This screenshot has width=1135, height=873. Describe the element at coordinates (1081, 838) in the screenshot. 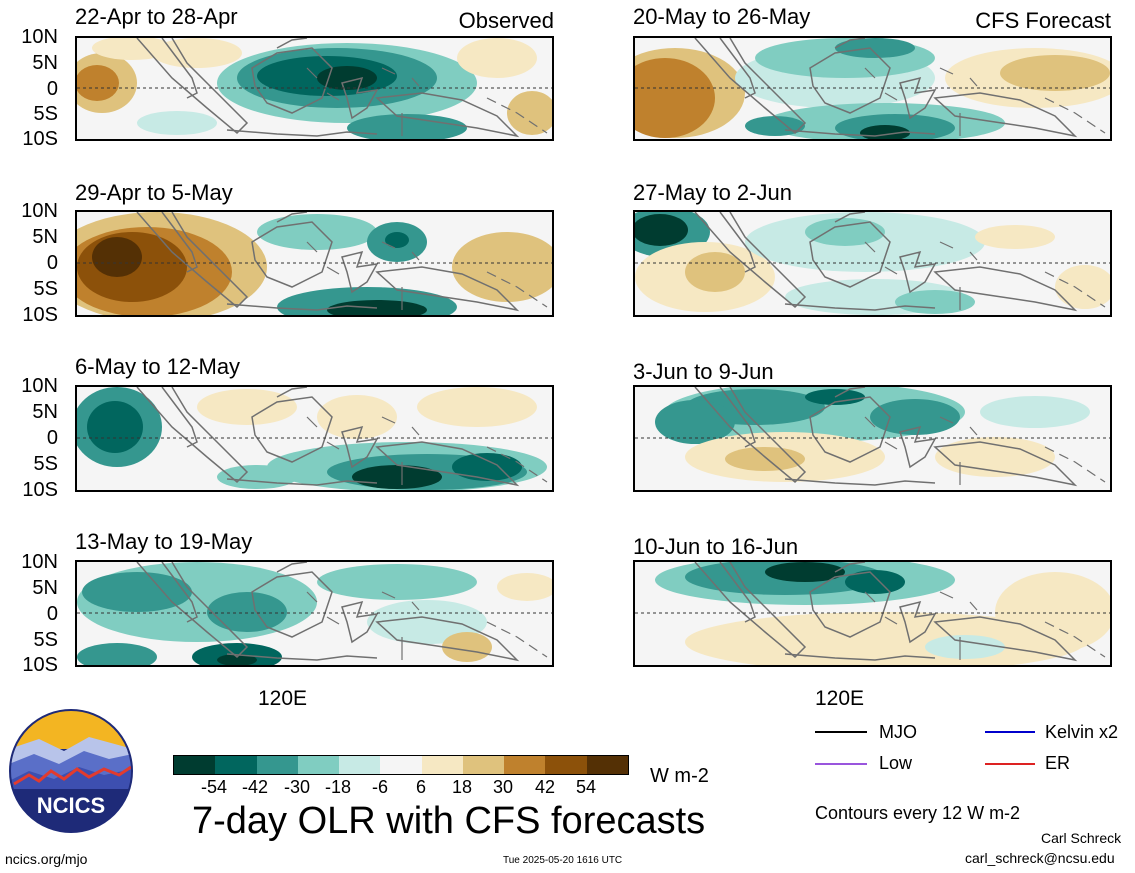

I see `footer-author: Carl Schreck` at that location.